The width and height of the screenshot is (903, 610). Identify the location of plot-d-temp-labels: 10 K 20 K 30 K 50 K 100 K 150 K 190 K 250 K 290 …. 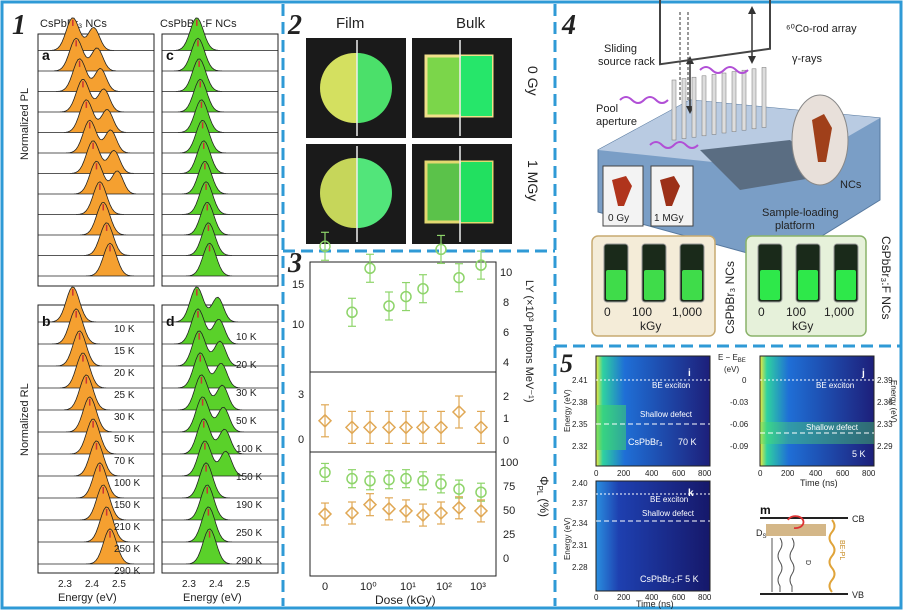
(249, 449).